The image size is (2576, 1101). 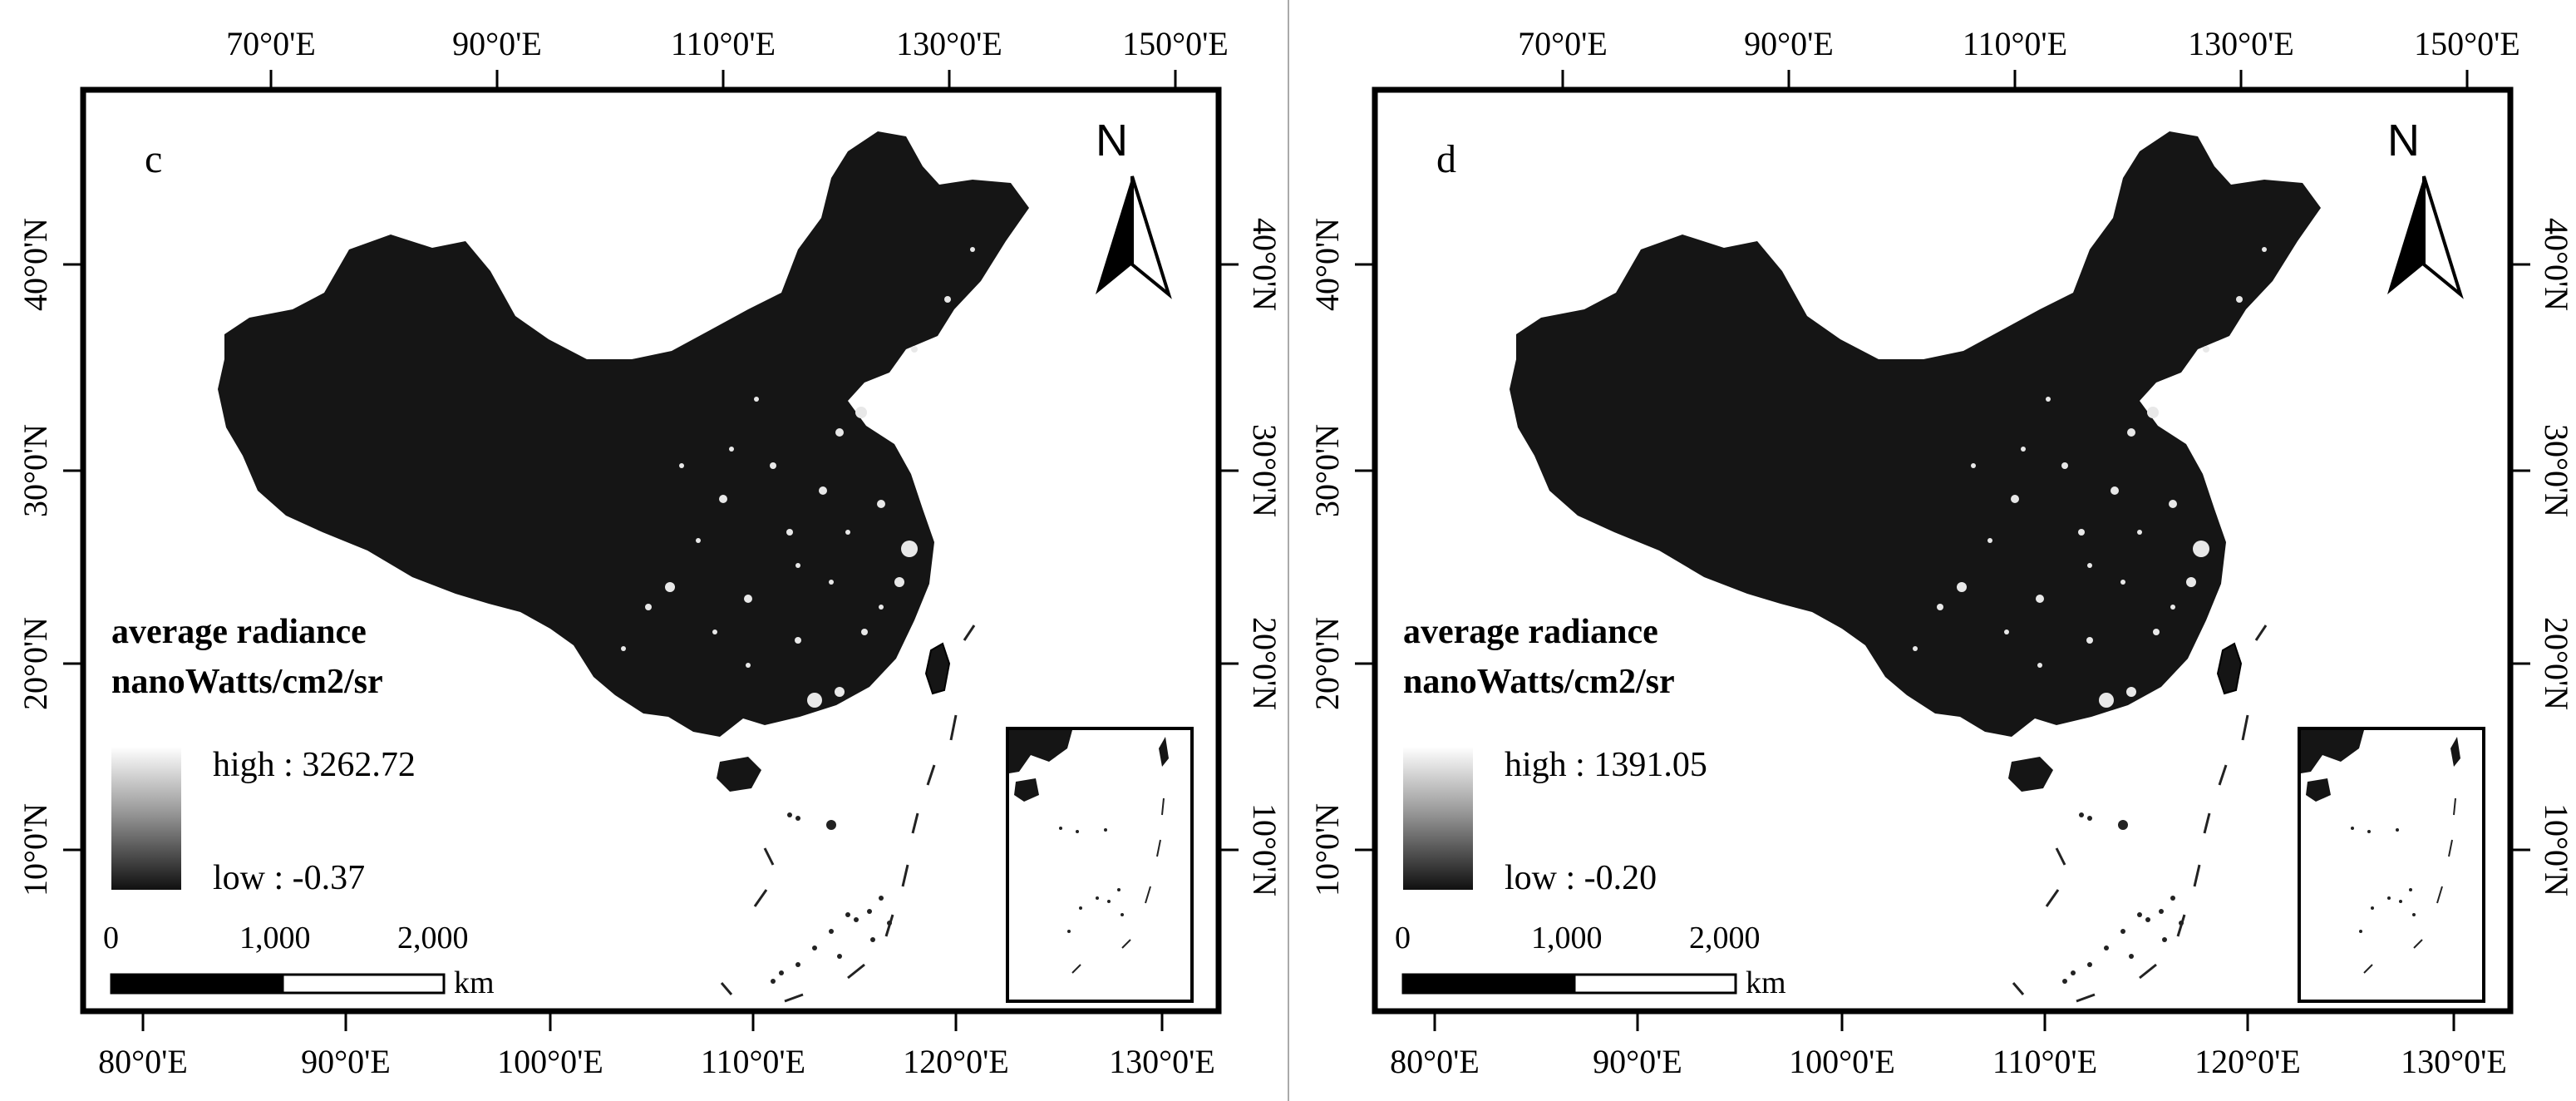 What do you see at coordinates (1606, 765) in the screenshot?
I see `legend-high-label: high : 1391.05` at bounding box center [1606, 765].